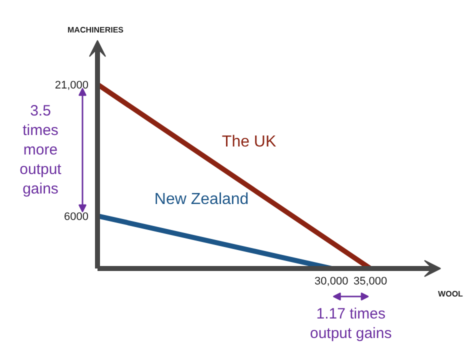  Describe the element at coordinates (371, 282) in the screenshot. I see `x-tick-label: 35,000` at that location.